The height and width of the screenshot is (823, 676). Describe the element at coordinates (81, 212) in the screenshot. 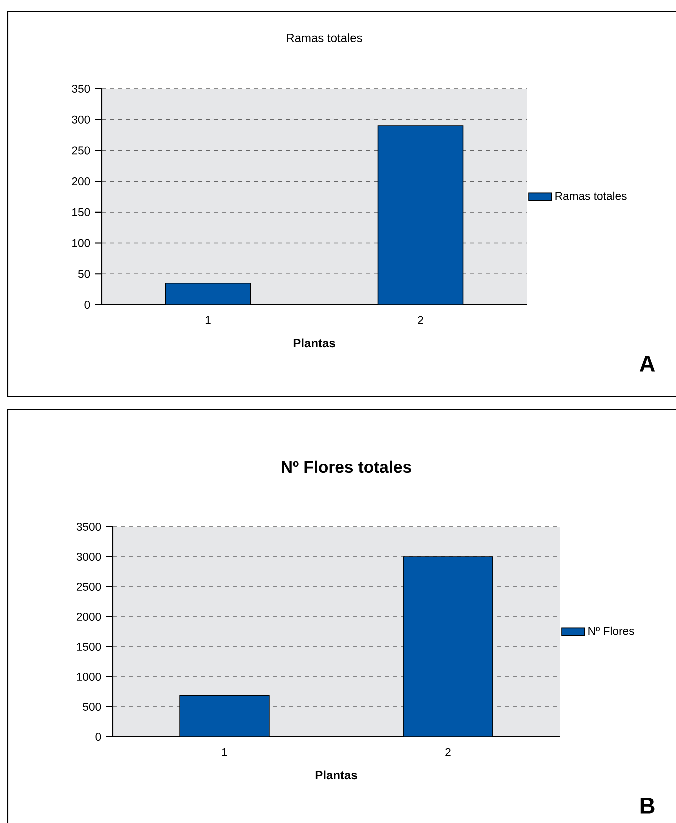

I see `y-tick-label: 150` at that location.